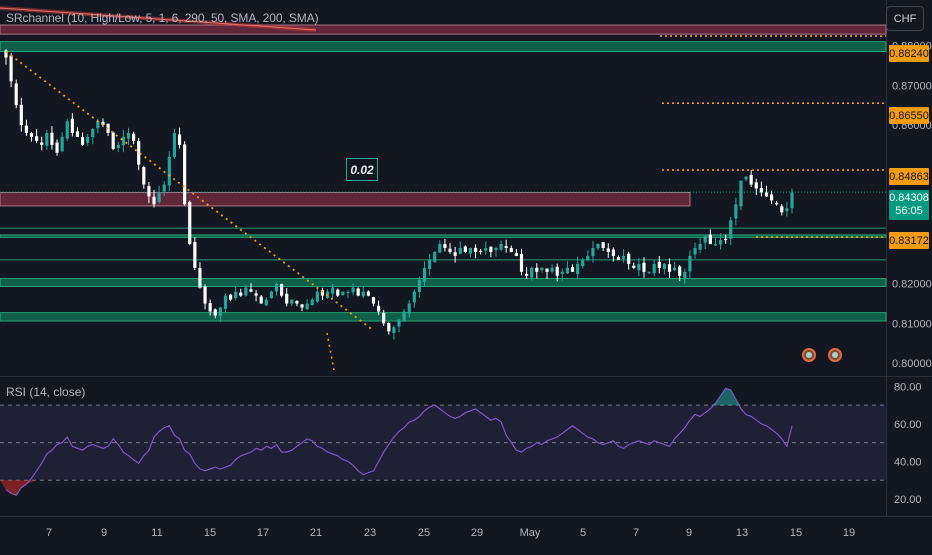 Image resolution: width=932 pixels, height=555 pixels. What do you see at coordinates (104, 533) in the screenshot?
I see `time-tick-label: 9` at bounding box center [104, 533].